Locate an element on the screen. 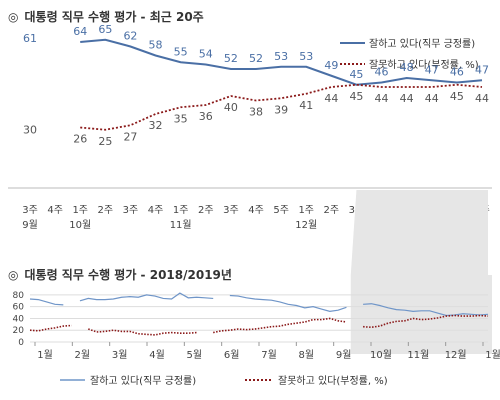  y-tick-2: 40 is located at coordinates (19, 319).